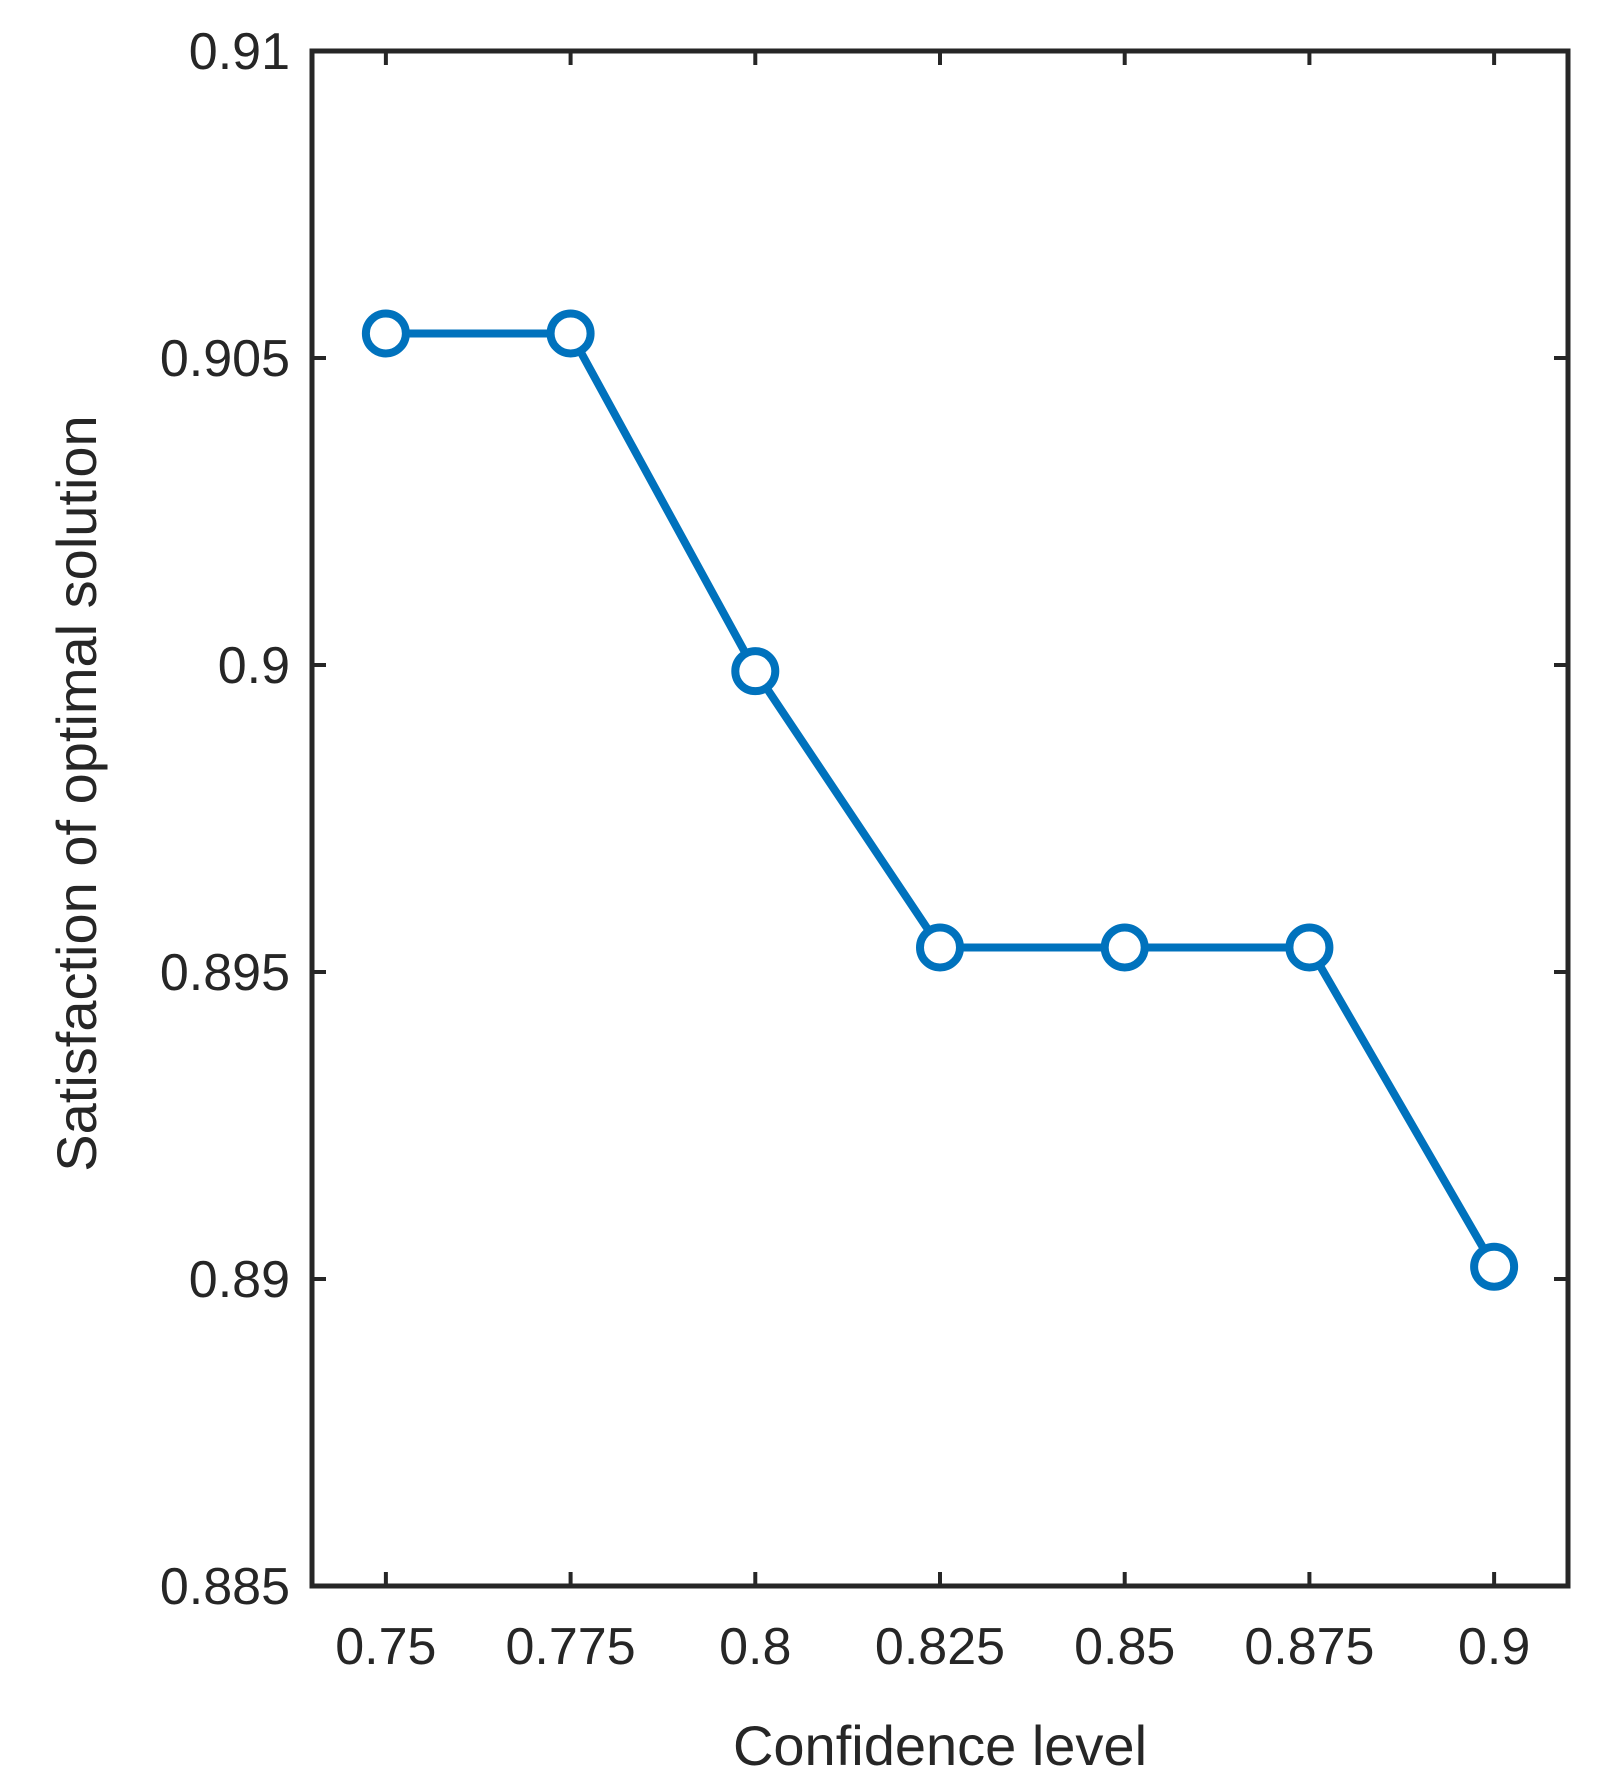  Describe the element at coordinates (76, 793) in the screenshot. I see `y-axis-label: Satisfaction of optimal solution` at that location.